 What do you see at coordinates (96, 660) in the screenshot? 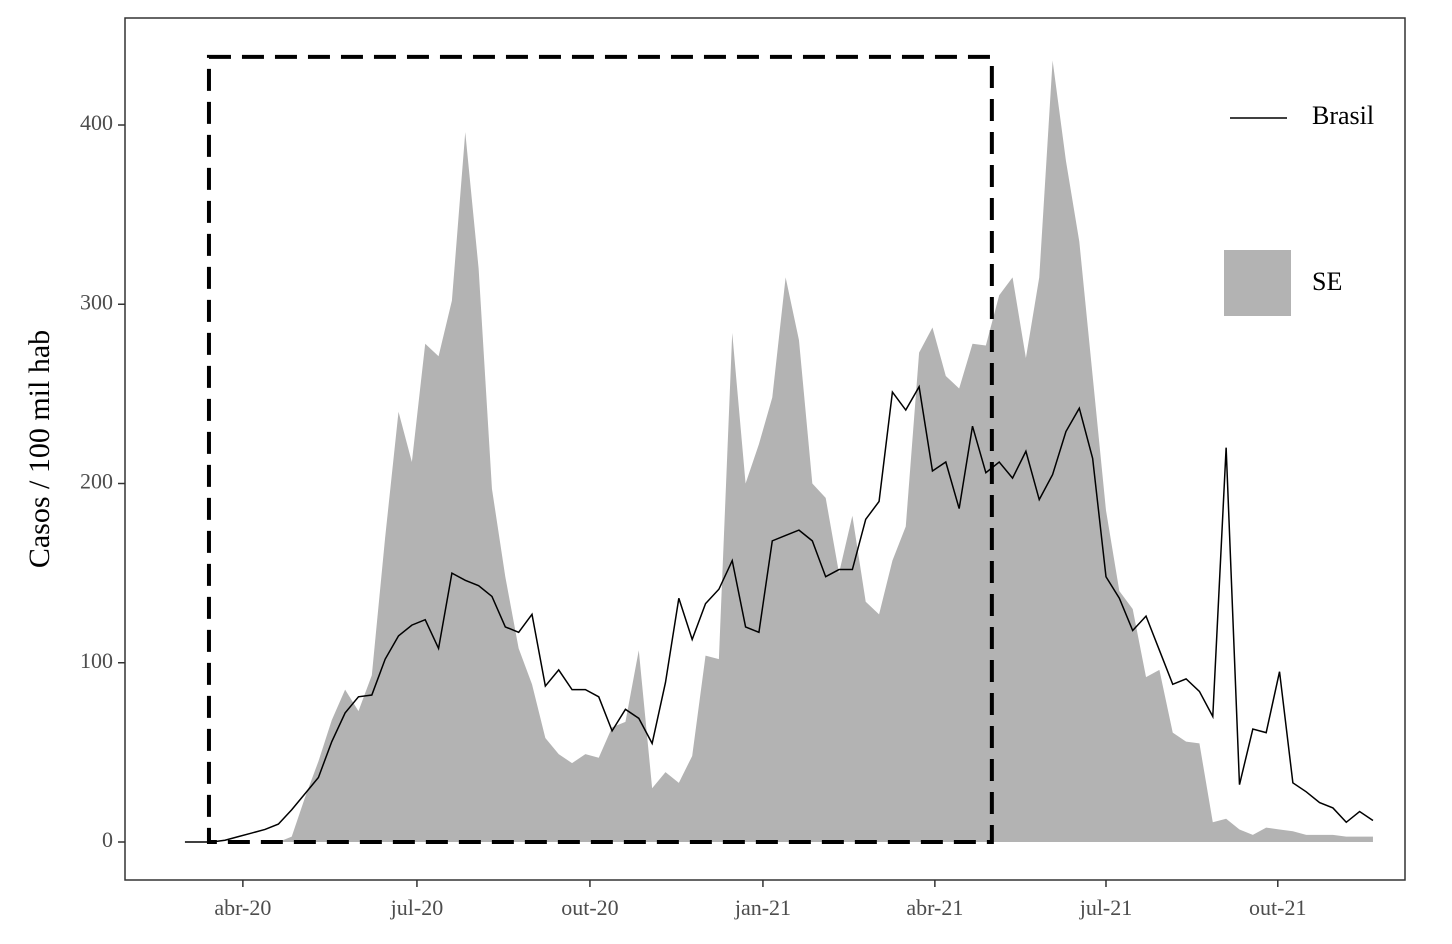
I see `y-tick-label: 100` at bounding box center [96, 660].